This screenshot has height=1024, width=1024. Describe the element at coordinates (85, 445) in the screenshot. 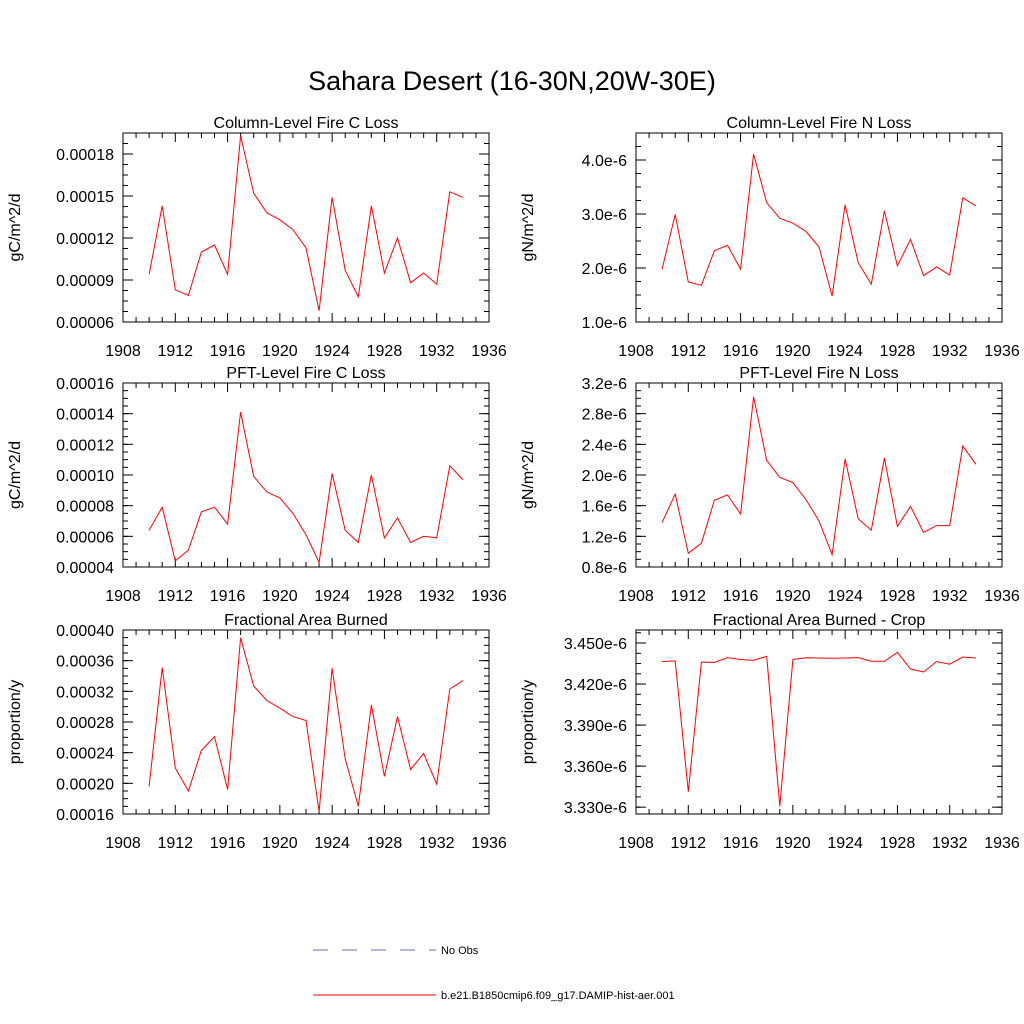

I see `y-tick-label: 0.00012` at that location.